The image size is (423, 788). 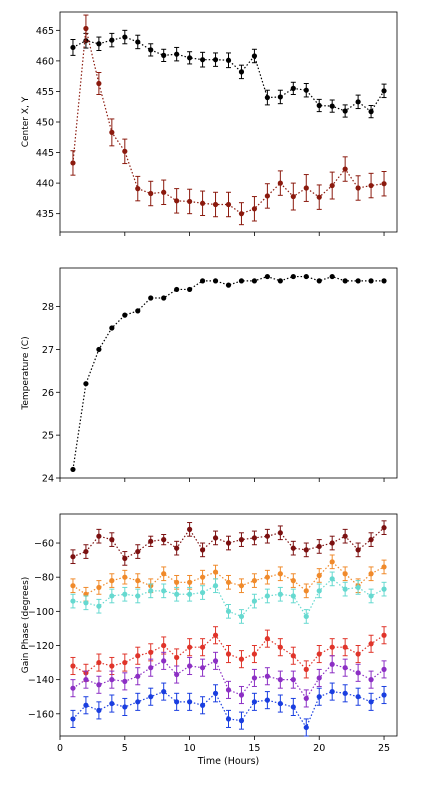 I want to click on y-tick-label: 27, so click(x=48, y=350).